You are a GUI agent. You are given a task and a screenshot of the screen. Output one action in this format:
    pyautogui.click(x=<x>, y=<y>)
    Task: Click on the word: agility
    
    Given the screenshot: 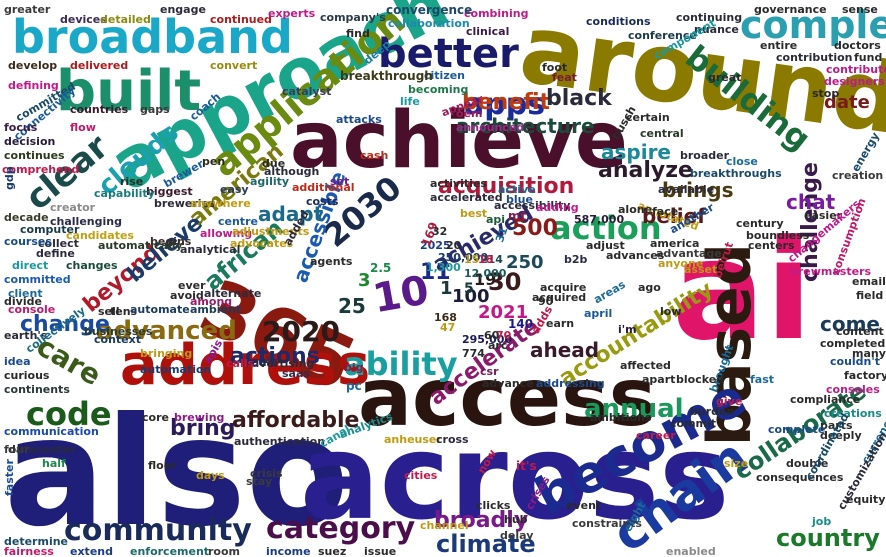 What is the action you would take?
    pyautogui.click(x=270, y=181)
    